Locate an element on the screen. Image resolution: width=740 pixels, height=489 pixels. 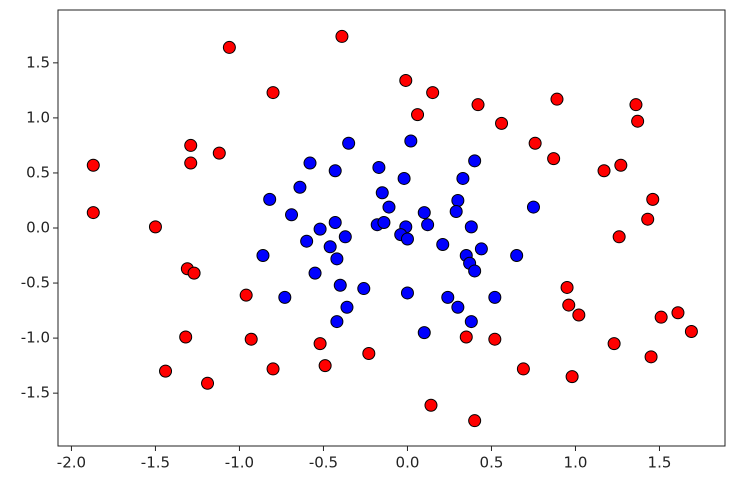
y-tick-label: 1.0 is located at coordinates (38, 117).